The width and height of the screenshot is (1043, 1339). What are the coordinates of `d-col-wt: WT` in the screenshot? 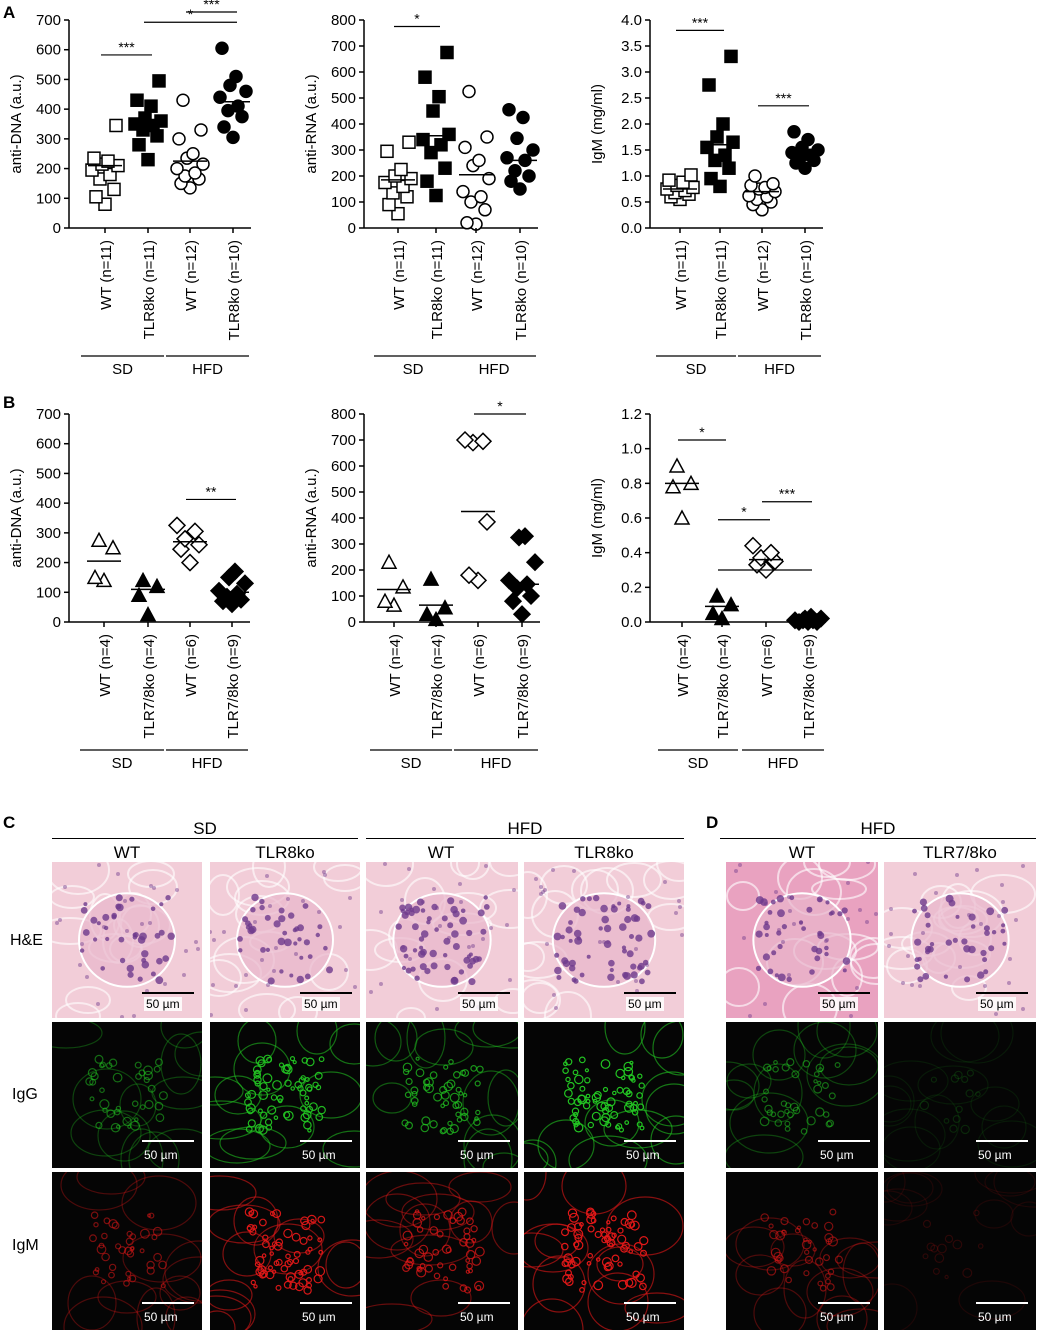 It's located at (802, 852).